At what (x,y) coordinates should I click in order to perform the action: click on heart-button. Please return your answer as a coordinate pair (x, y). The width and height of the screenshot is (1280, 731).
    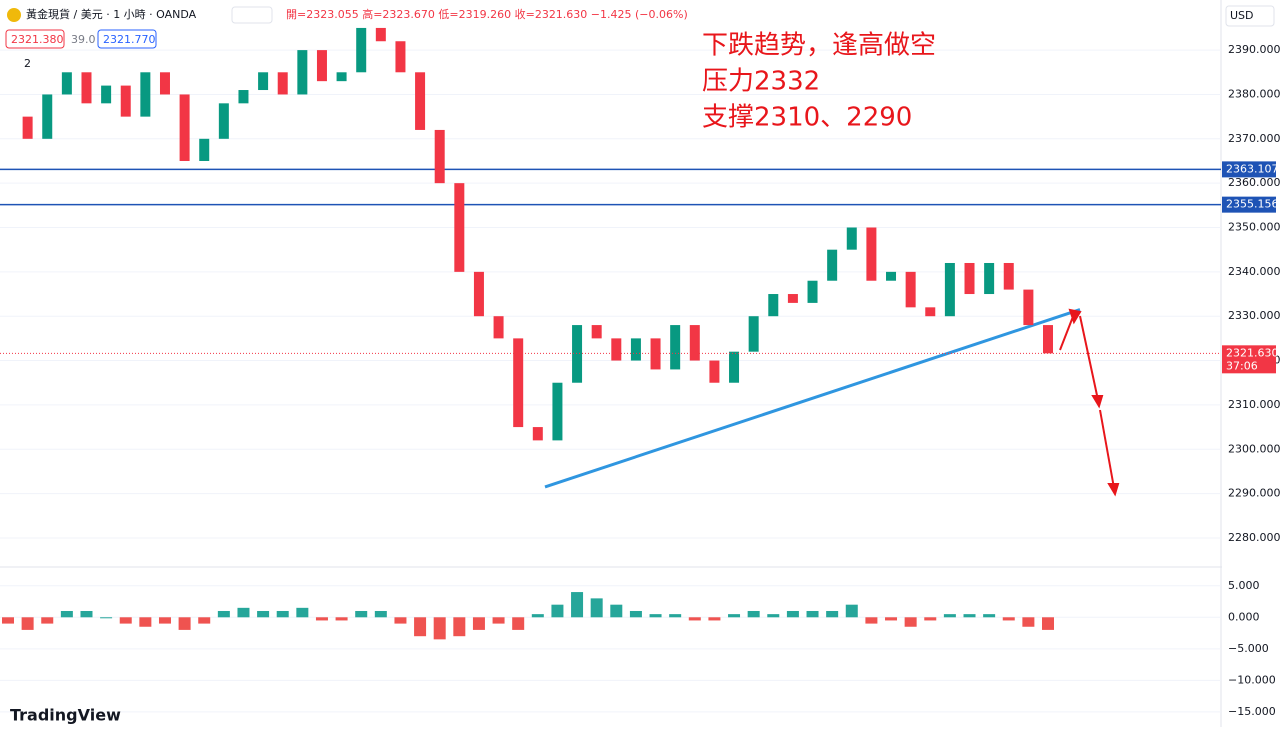
    Looking at the image, I should click on (252, 15).